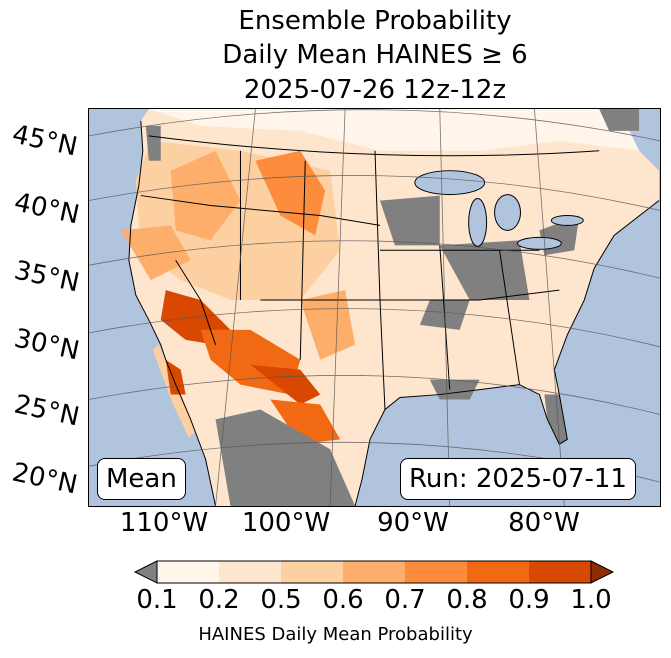 This screenshot has width=671, height=658. What do you see at coordinates (518, 479) in the screenshot?
I see `run-label-box: Run: 2025-07-11` at bounding box center [518, 479].